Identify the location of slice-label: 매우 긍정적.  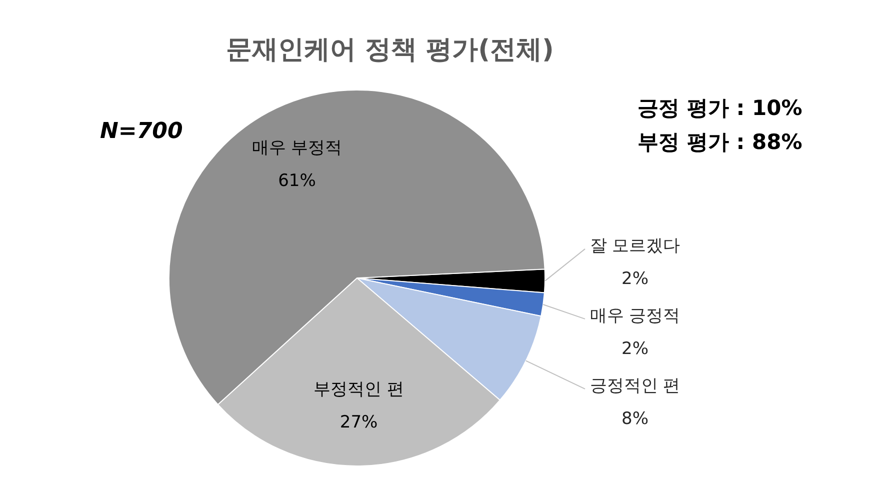
(635, 316).